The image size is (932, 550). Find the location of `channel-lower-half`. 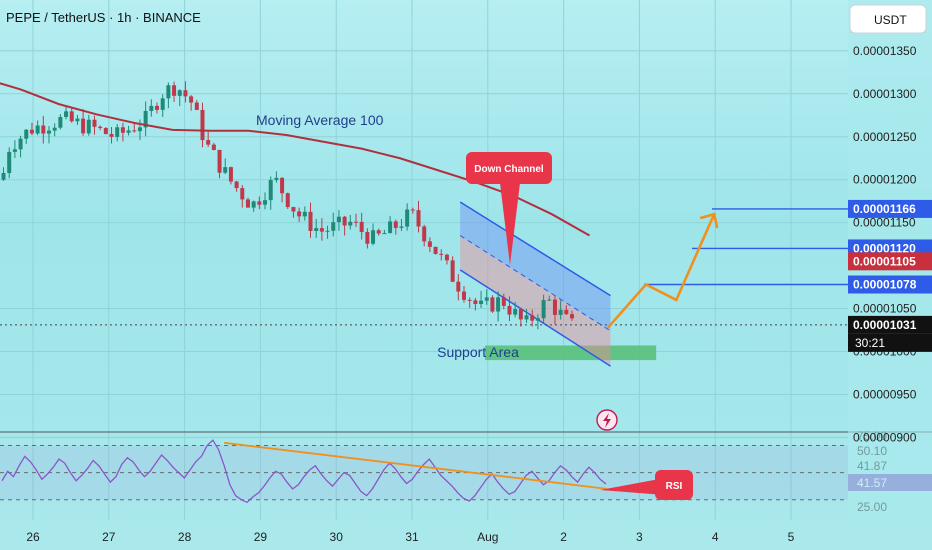

channel-lower-half is located at coordinates (535, 301).